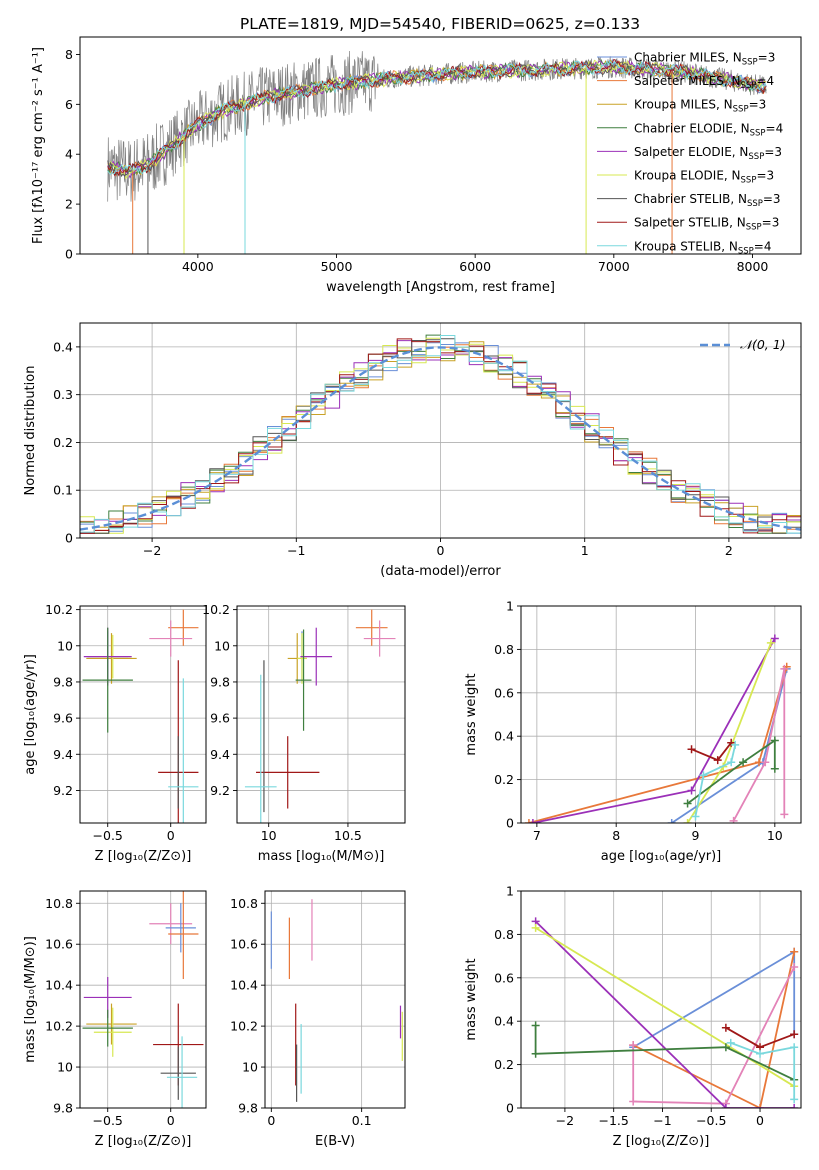 This screenshot has width=819, height=1170. Describe the element at coordinates (152, 550) in the screenshot. I see `x-tick-label: −2` at that location.